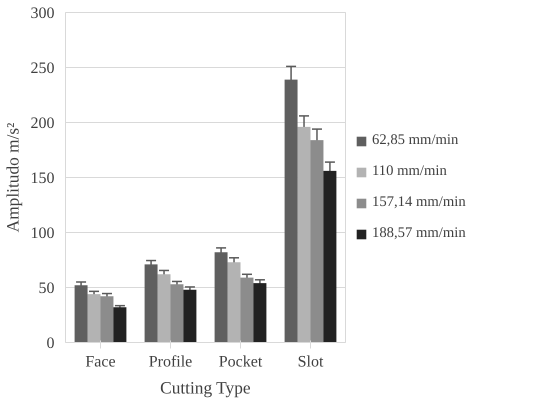 The image size is (559, 405). What do you see at coordinates (415, 140) in the screenshot?
I see `legend-label: 62,85 mm/min` at bounding box center [415, 140].